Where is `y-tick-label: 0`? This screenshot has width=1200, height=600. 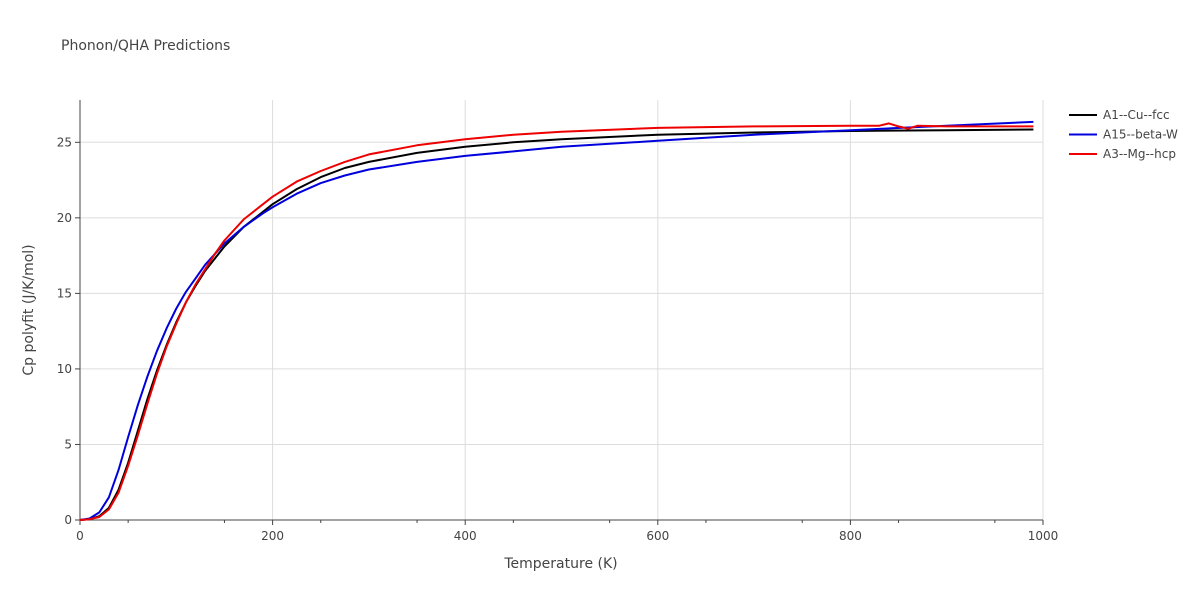
y-tick-label: 0 is located at coordinates (68, 520).